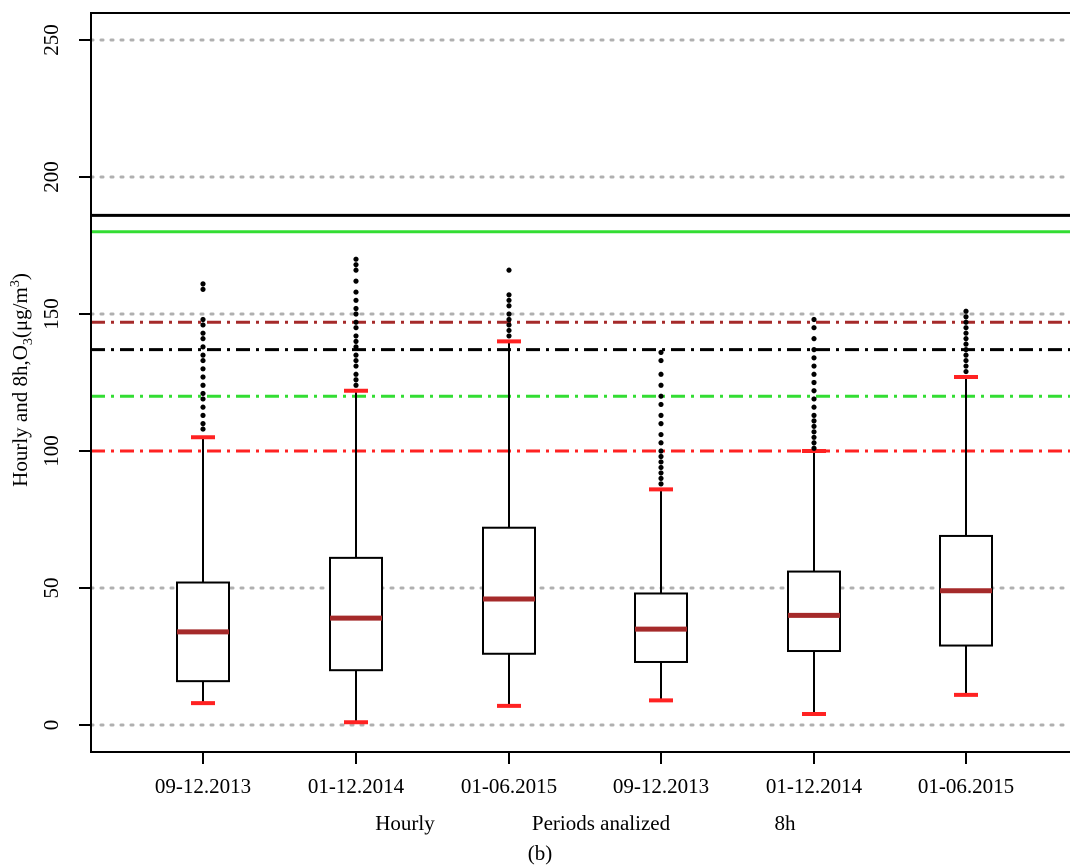 Image resolution: width=1070 pixels, height=867 pixels. What do you see at coordinates (405, 823) in the screenshot?
I see `group-label-hourly: Hourly` at bounding box center [405, 823].